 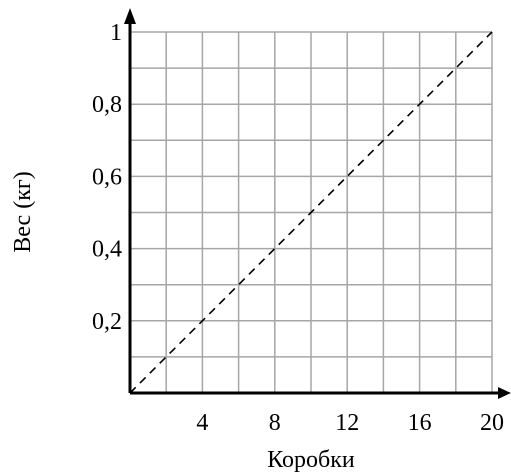 What do you see at coordinates (202, 423) in the screenshot?
I see `x-tick-label: 4` at bounding box center [202, 423].